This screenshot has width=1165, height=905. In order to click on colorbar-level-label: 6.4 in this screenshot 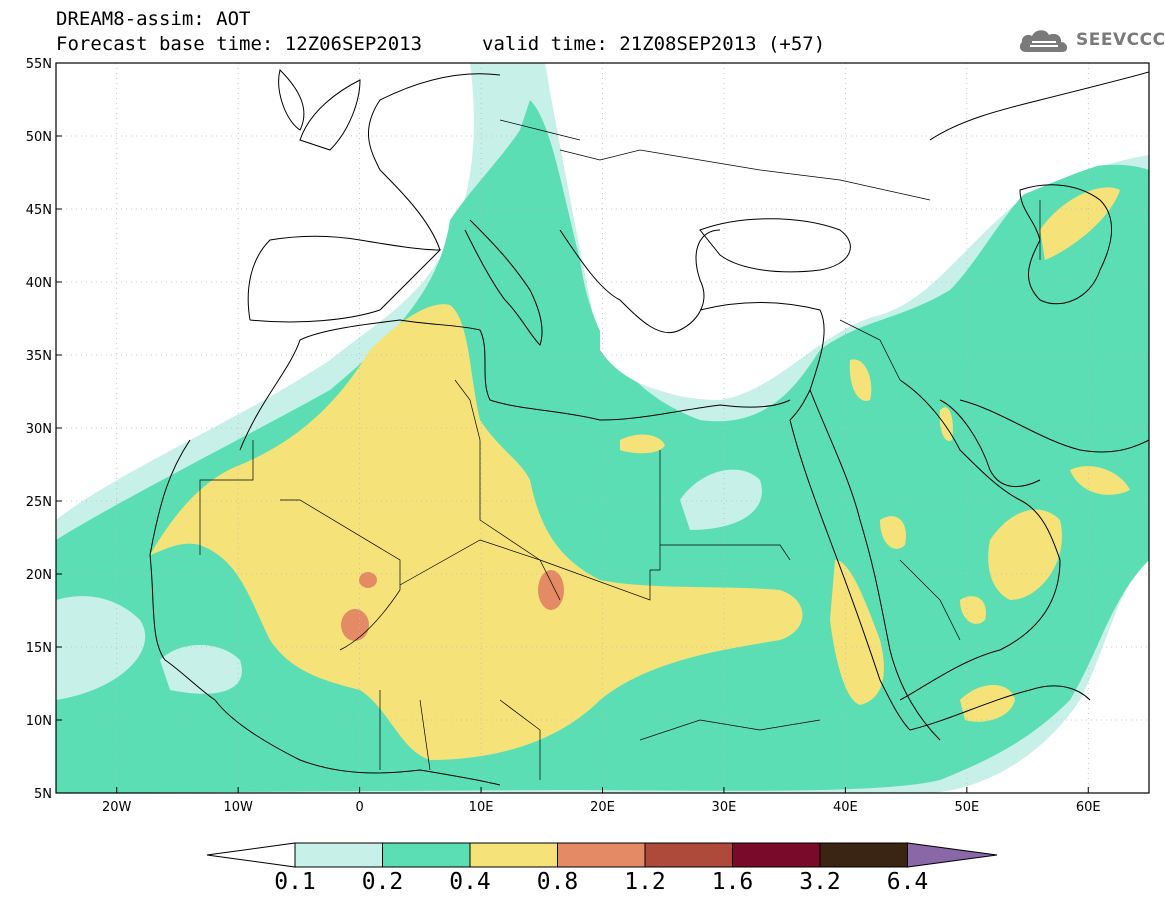, I will do `click(908, 882)`.